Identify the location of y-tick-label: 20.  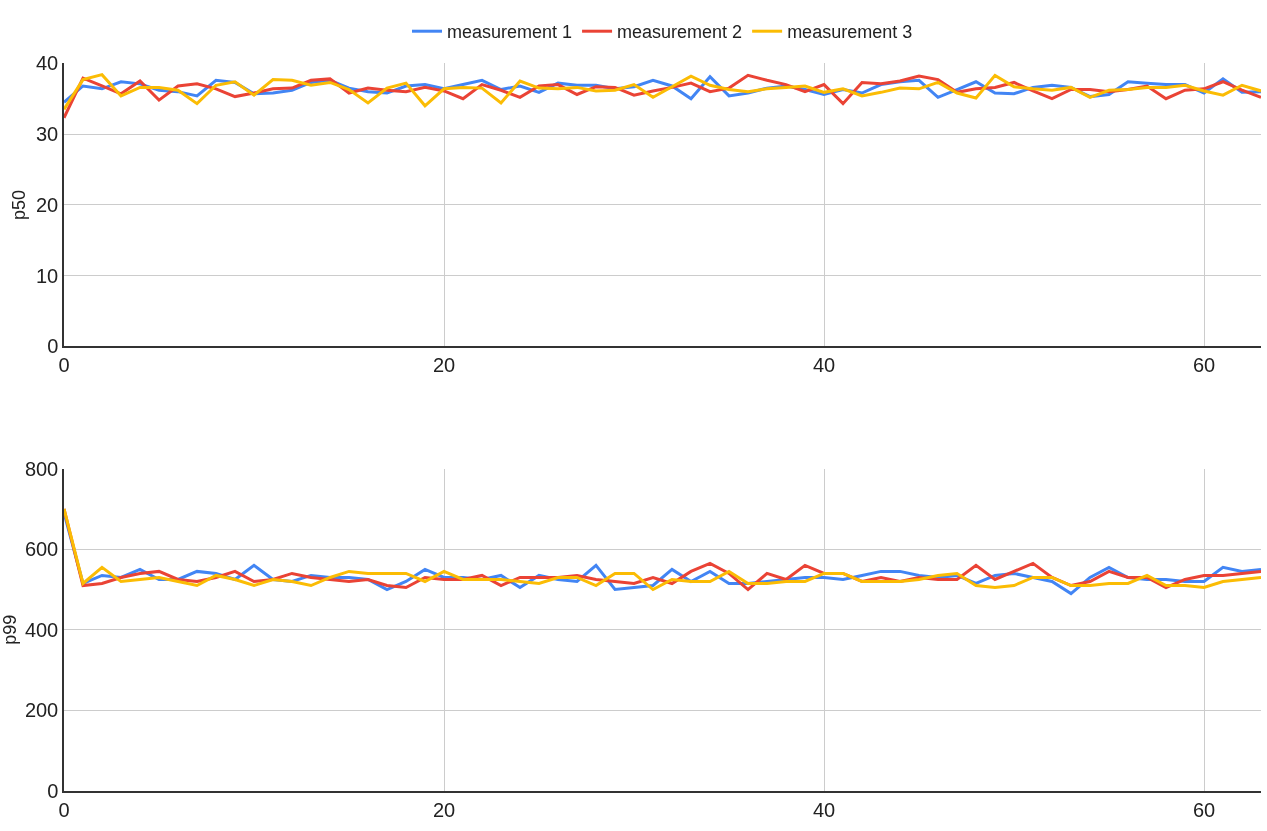
(47, 204).